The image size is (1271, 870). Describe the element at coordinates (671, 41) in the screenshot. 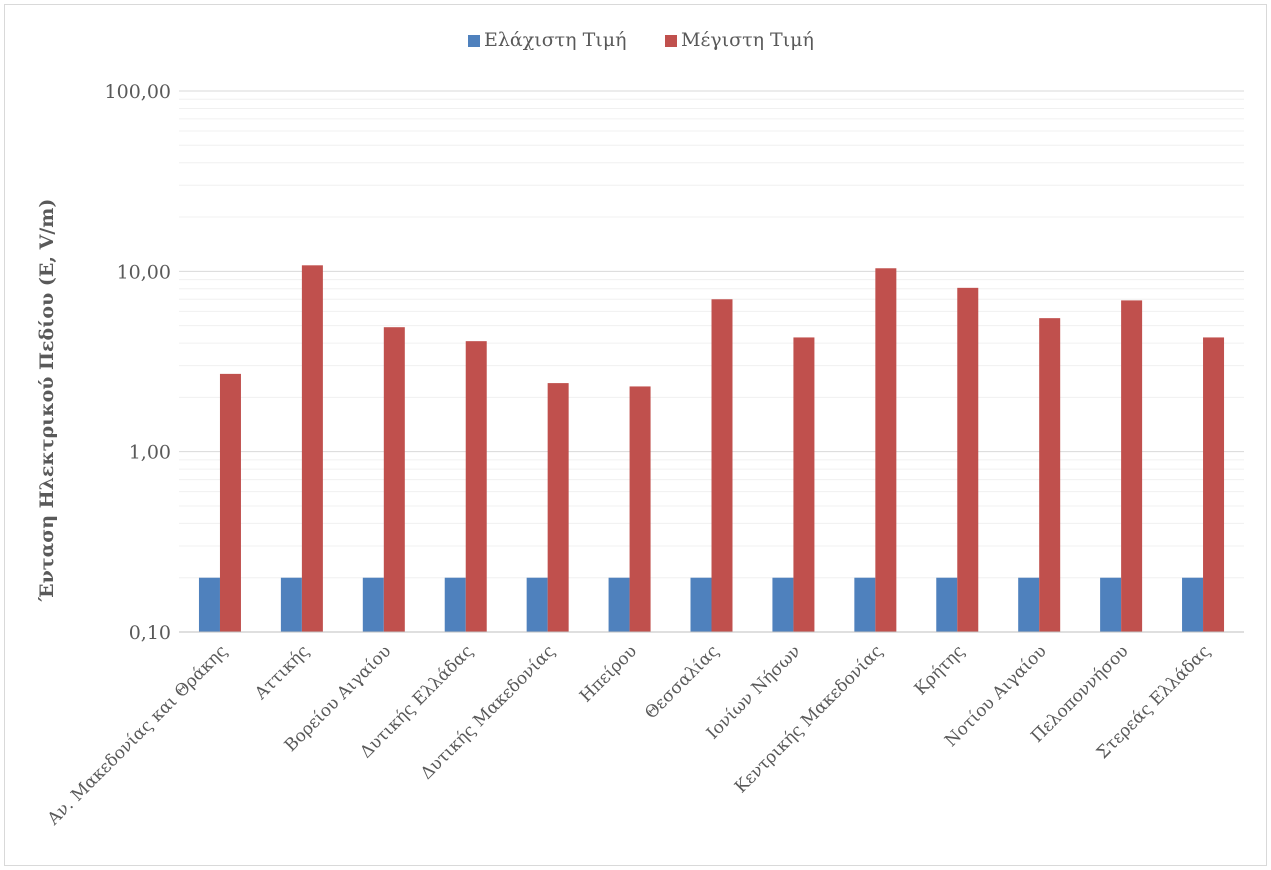

I see `legend-swatch-max` at that location.